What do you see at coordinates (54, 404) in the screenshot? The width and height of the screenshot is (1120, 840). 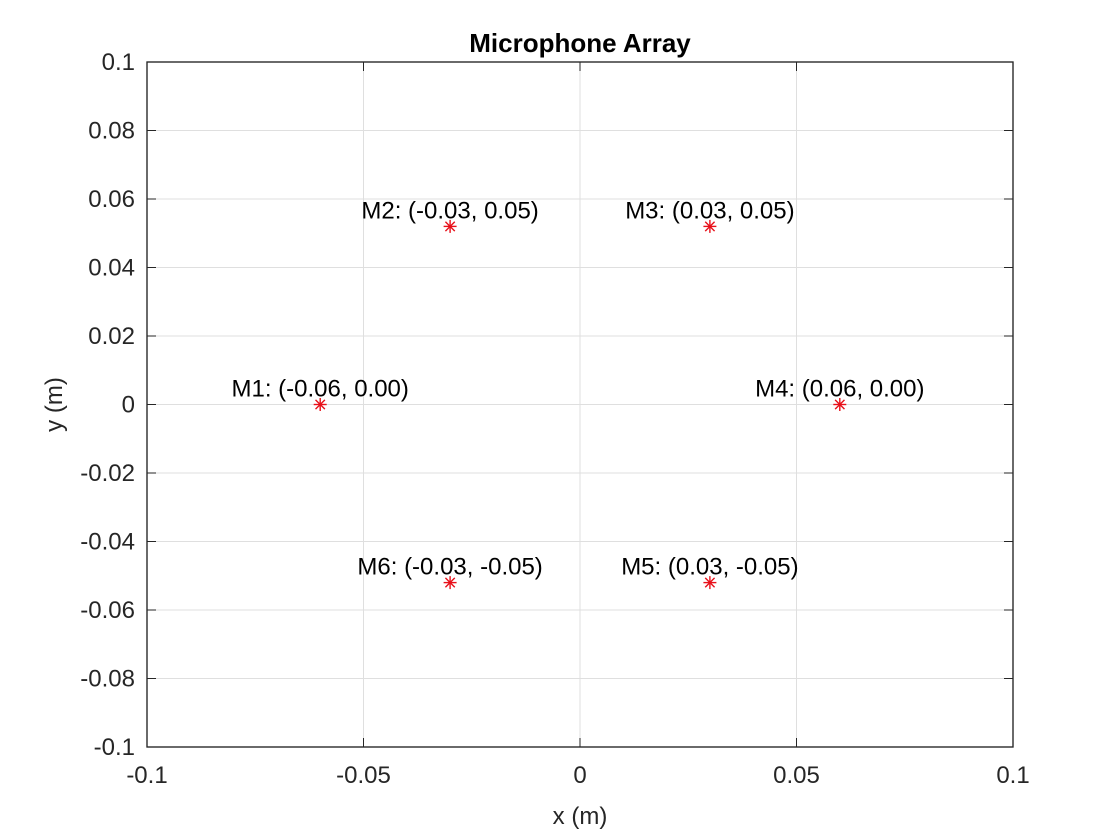 I see `y-axis-label: y (m)` at bounding box center [54, 404].